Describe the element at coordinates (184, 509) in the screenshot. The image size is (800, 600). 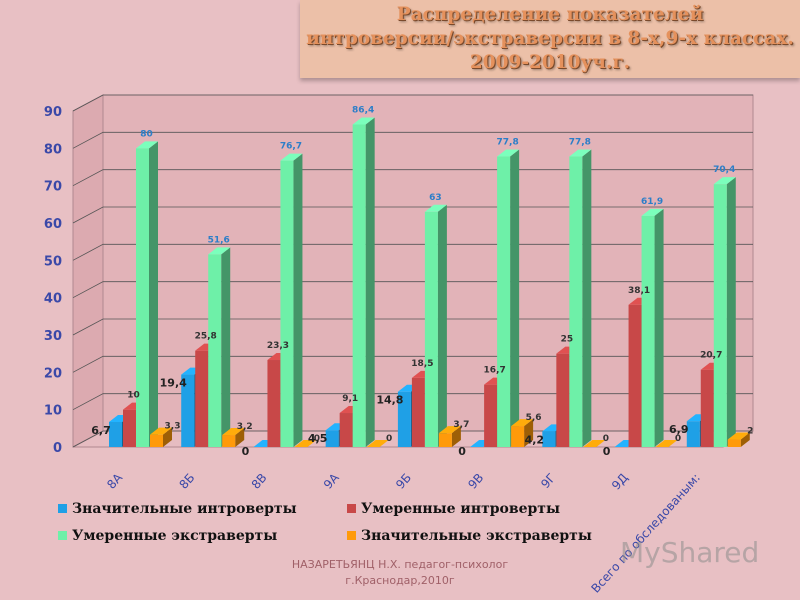
I see `legend-label: Значительные интроверты` at that location.